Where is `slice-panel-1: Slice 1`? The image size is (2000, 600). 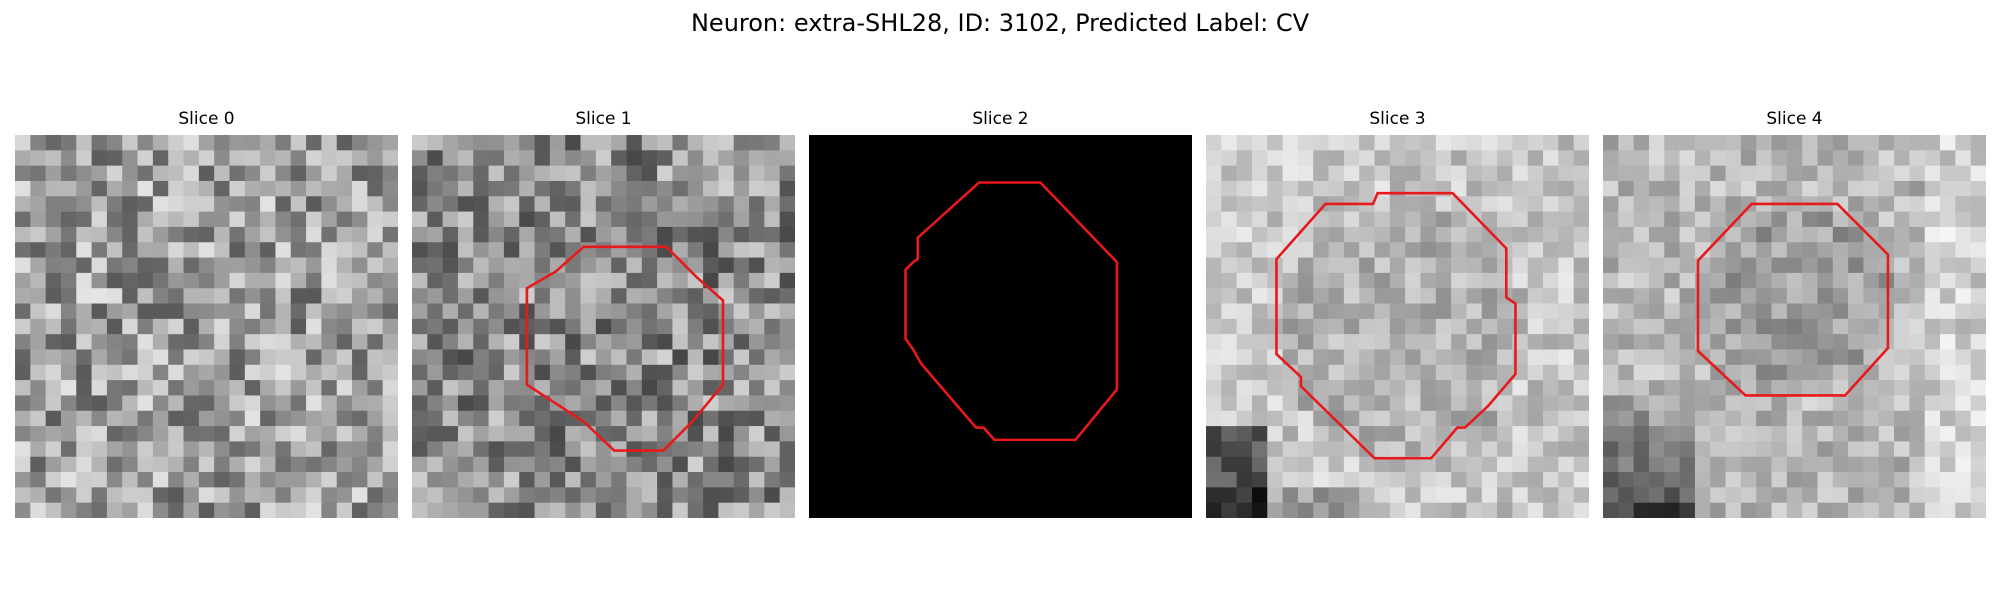
slice-panel-1: Slice 1 is located at coordinates (603, 313).